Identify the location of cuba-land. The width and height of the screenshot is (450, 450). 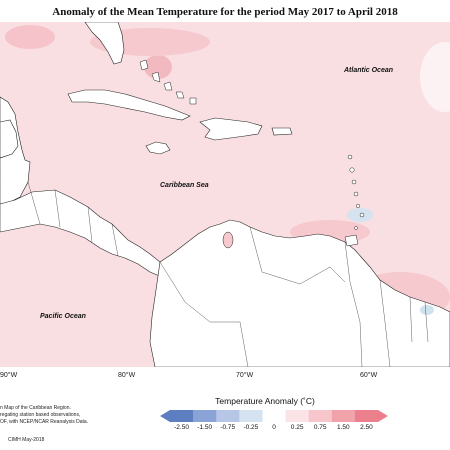
(129, 105).